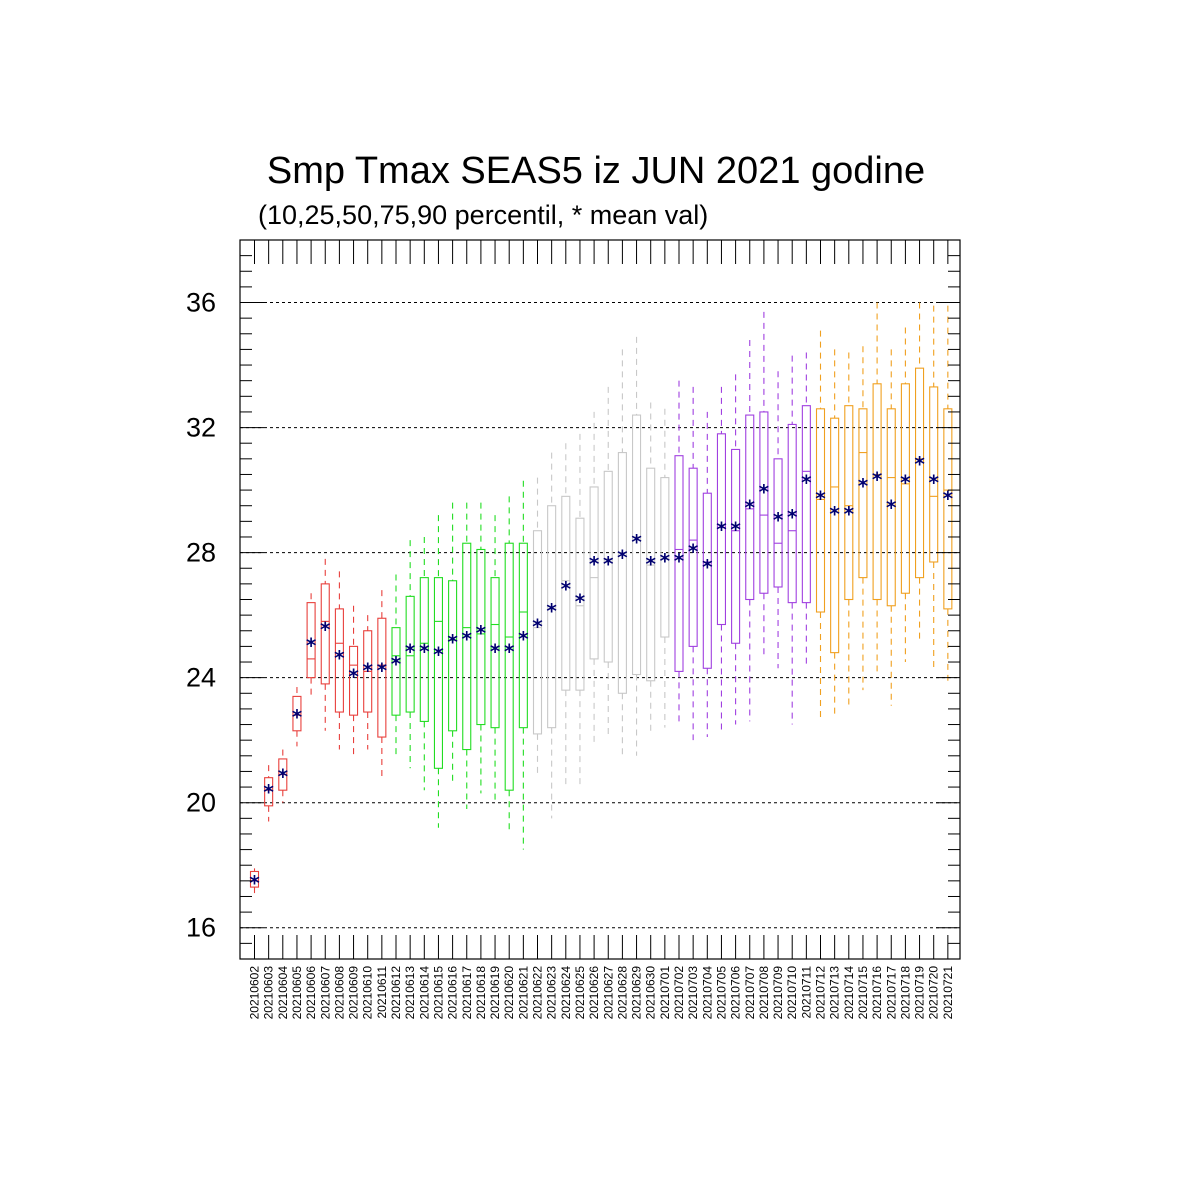 This screenshot has width=1200, height=1200. Describe the element at coordinates (919, 471) in the screenshot. I see `box-20210719: *` at that location.